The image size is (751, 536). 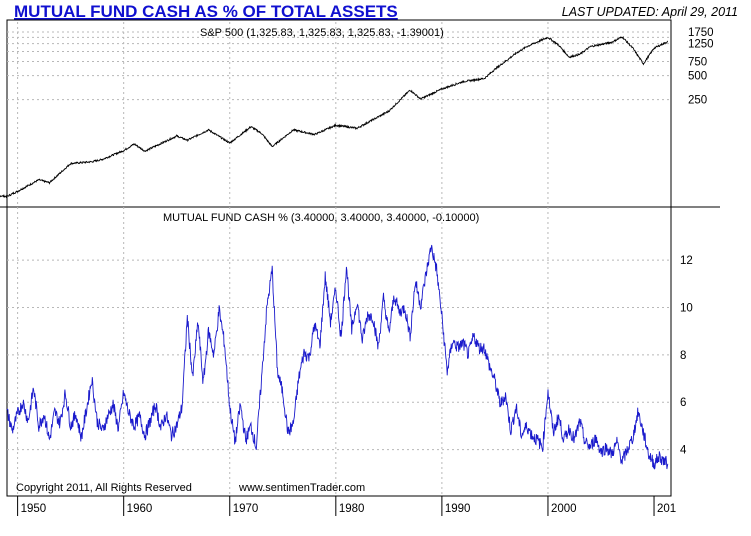 I want to click on x-tick-label: 201, so click(x=666, y=509).